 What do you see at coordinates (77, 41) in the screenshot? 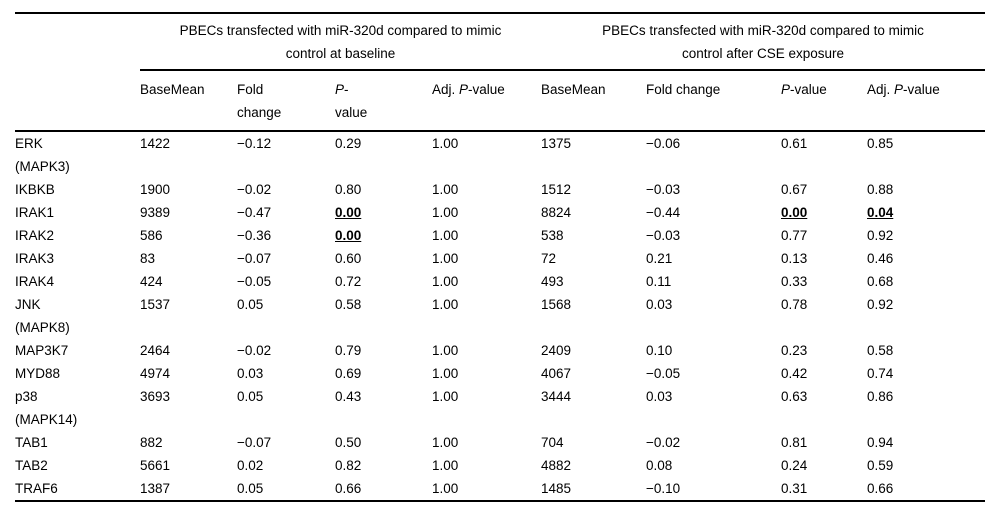
I see `corner-cell` at bounding box center [77, 41].